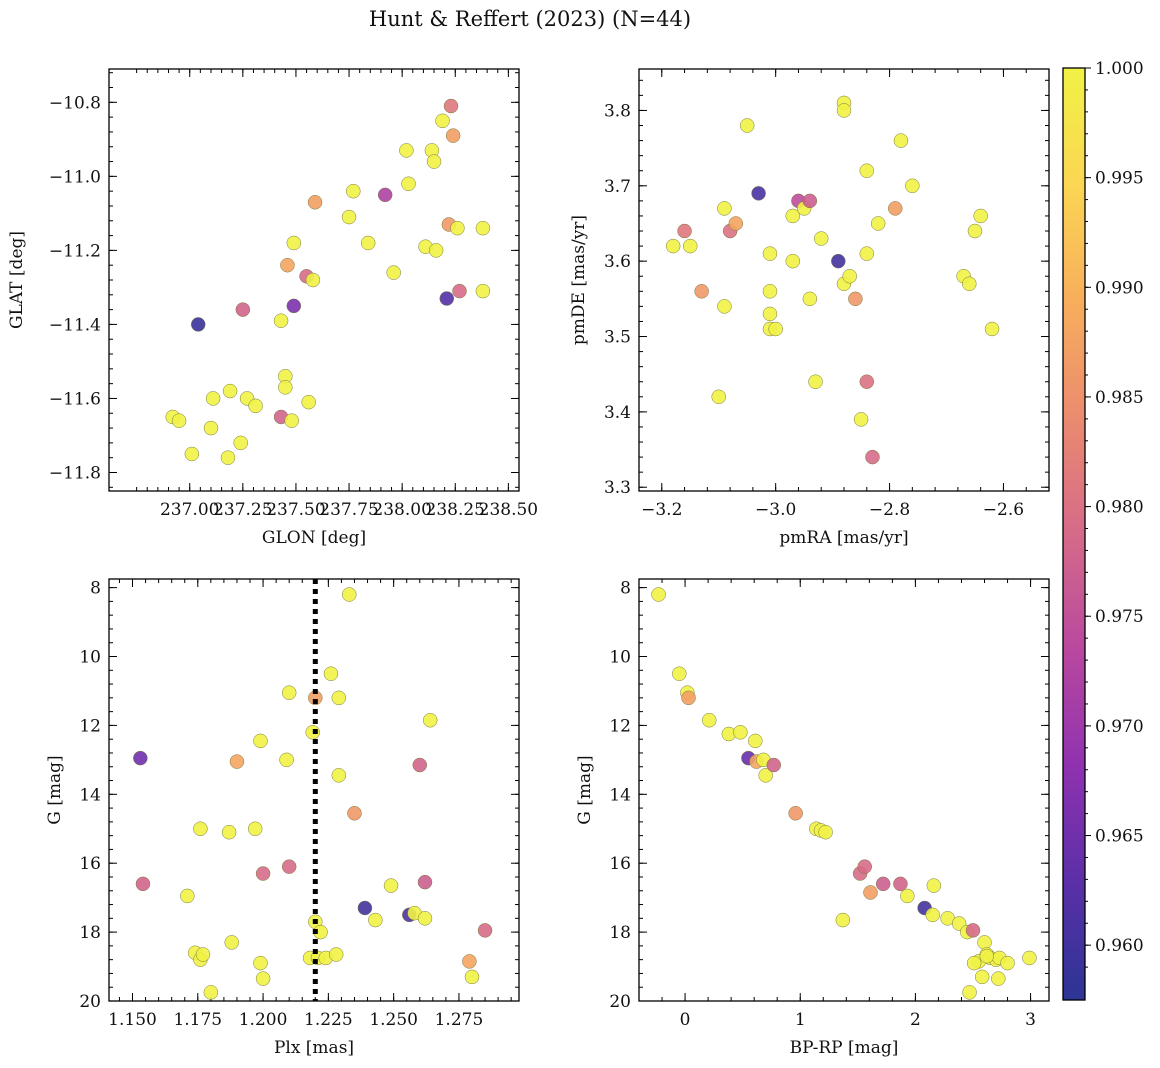 The height and width of the screenshot is (1068, 1160). What do you see at coordinates (401, 510) in the screenshot?
I see `x-tick-label: 238.00` at bounding box center [401, 510].